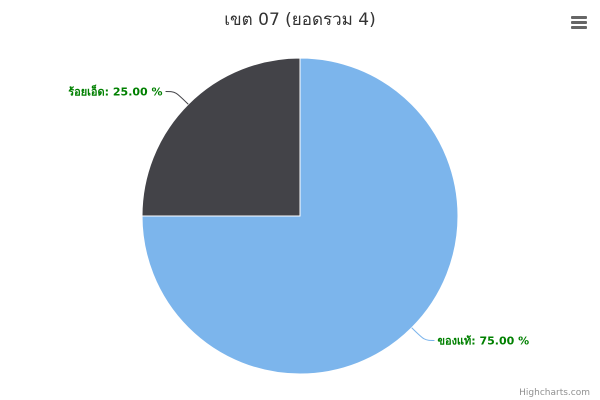  I want to click on data-label-1: ร้อยเอ็ด: 25.00 %, so click(115, 92).